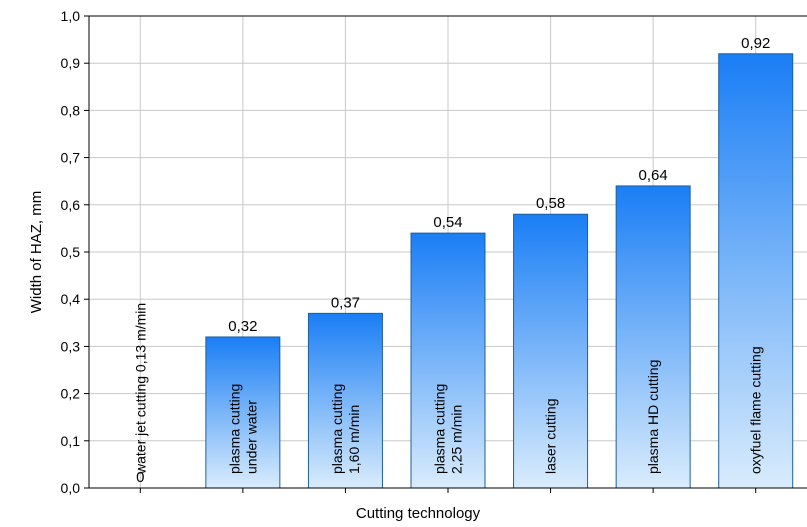  I want to click on category-label: plasma cutting 2,25 m/min, so click(448, 429).